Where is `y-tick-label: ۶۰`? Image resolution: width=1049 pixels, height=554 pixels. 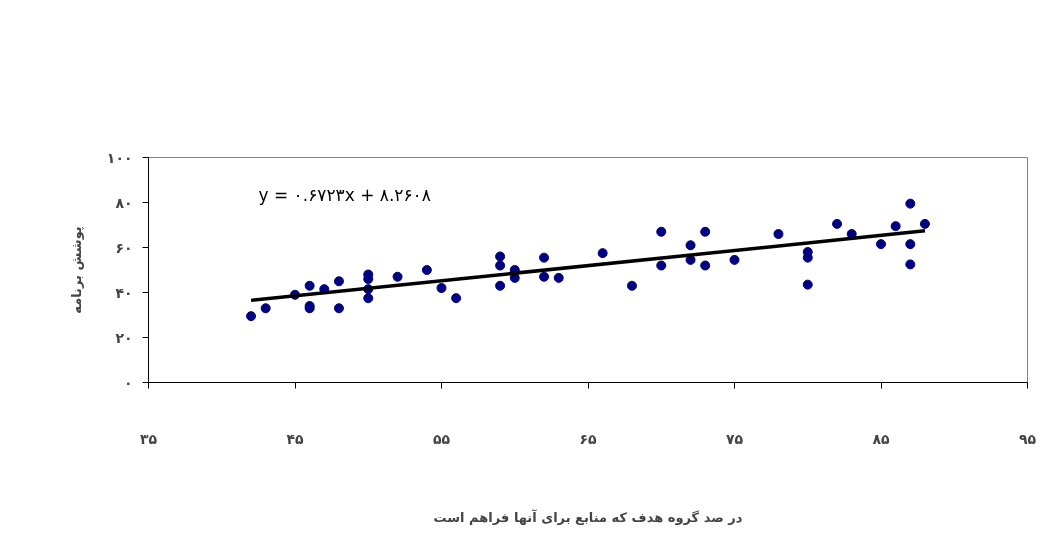 y-tick-label: ۶۰ is located at coordinates (124, 247).